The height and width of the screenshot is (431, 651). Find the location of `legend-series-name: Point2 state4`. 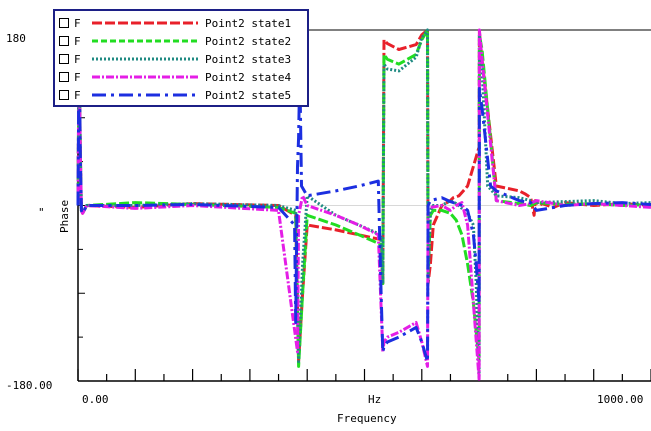

legend-series-name: Point2 state4 is located at coordinates (248, 77).